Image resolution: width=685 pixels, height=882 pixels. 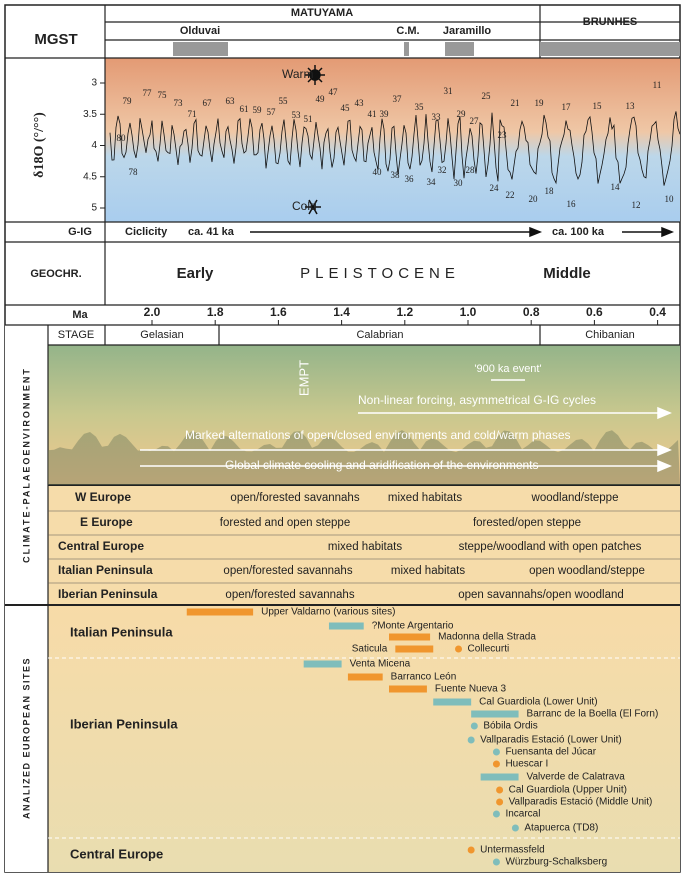 I want to click on site-group: Central Europe, so click(x=116, y=853).